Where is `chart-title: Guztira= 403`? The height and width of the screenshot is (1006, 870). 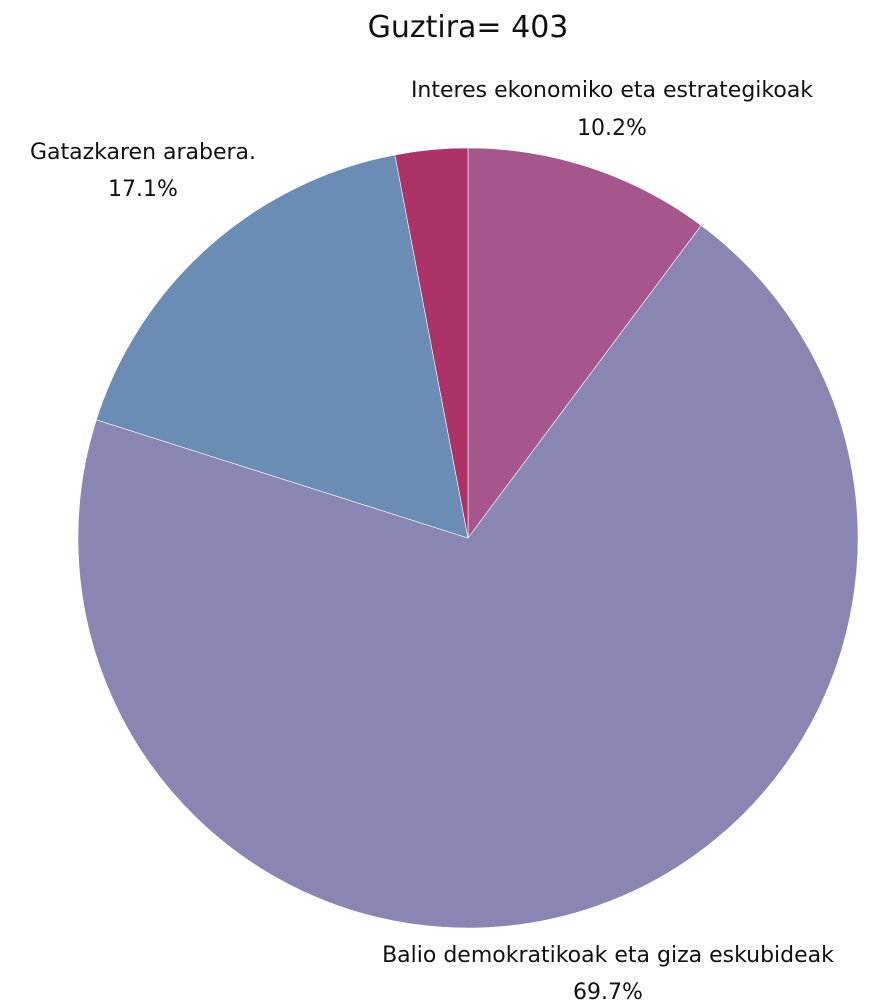
chart-title: Guztira= 403 is located at coordinates (468, 27).